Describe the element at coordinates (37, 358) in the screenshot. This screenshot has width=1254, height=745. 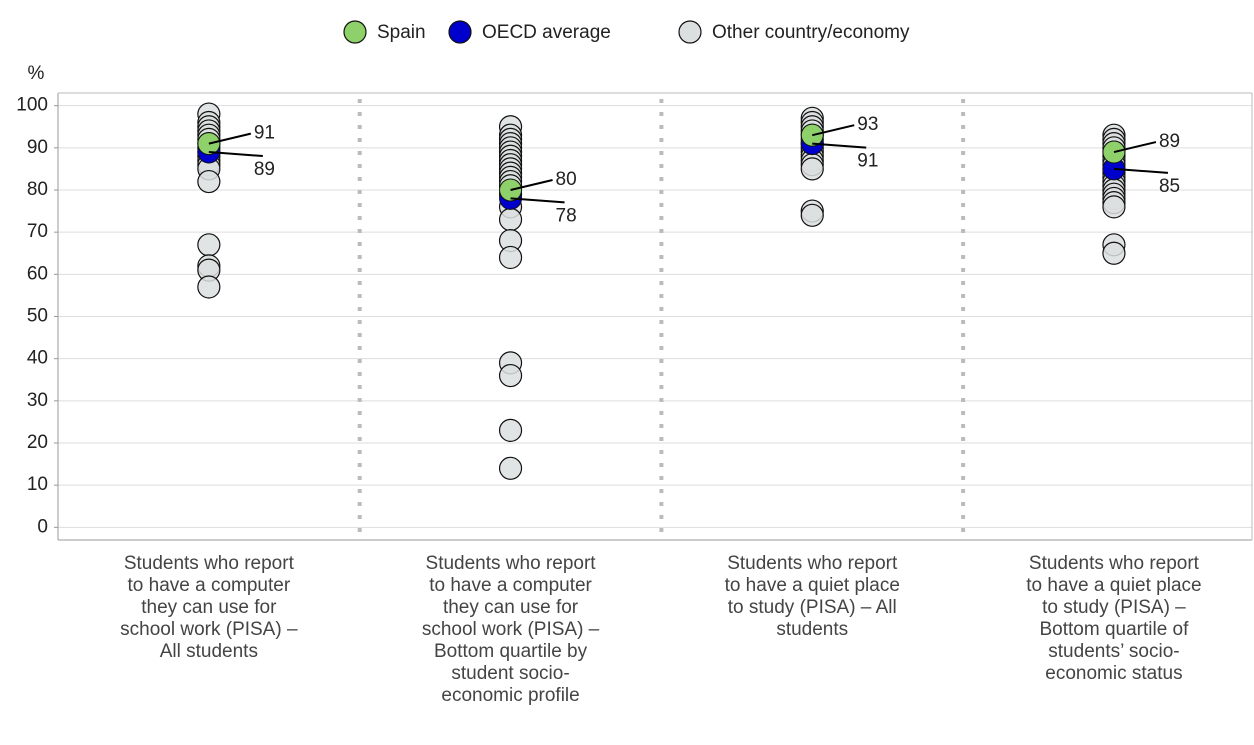
I see `y-tick-label: 40` at that location.